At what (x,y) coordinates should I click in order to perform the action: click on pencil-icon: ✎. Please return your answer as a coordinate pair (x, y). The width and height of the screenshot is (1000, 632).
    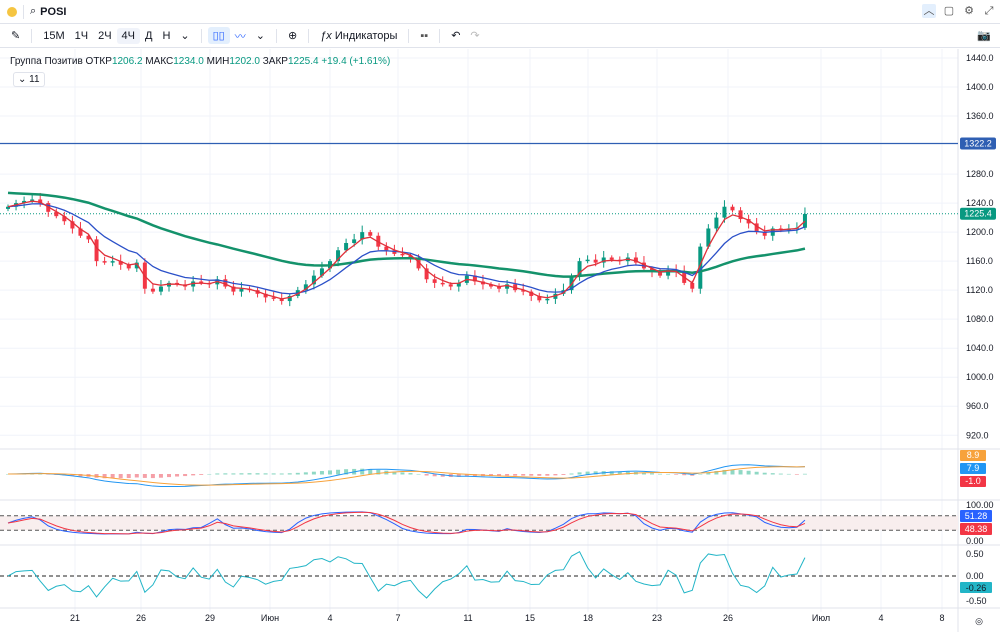
    Looking at the image, I should click on (16, 36).